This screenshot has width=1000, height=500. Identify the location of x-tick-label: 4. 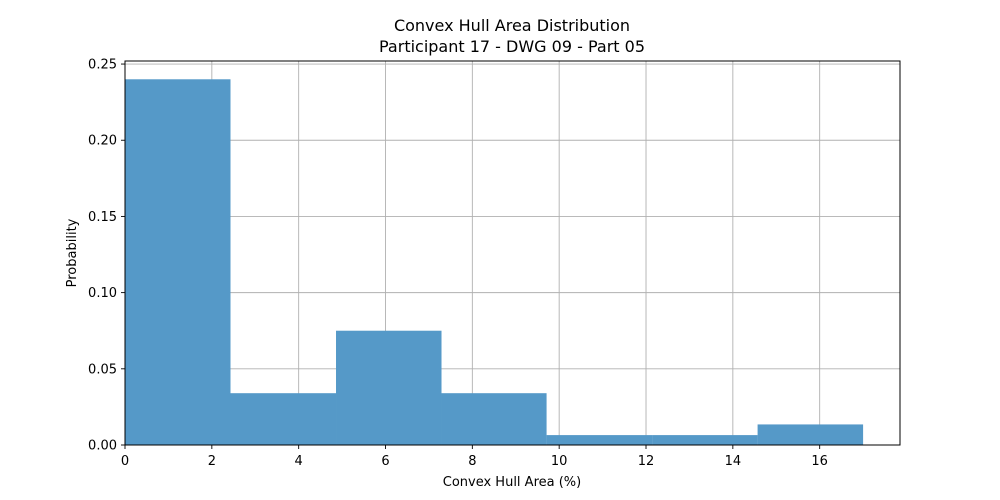
(299, 461).